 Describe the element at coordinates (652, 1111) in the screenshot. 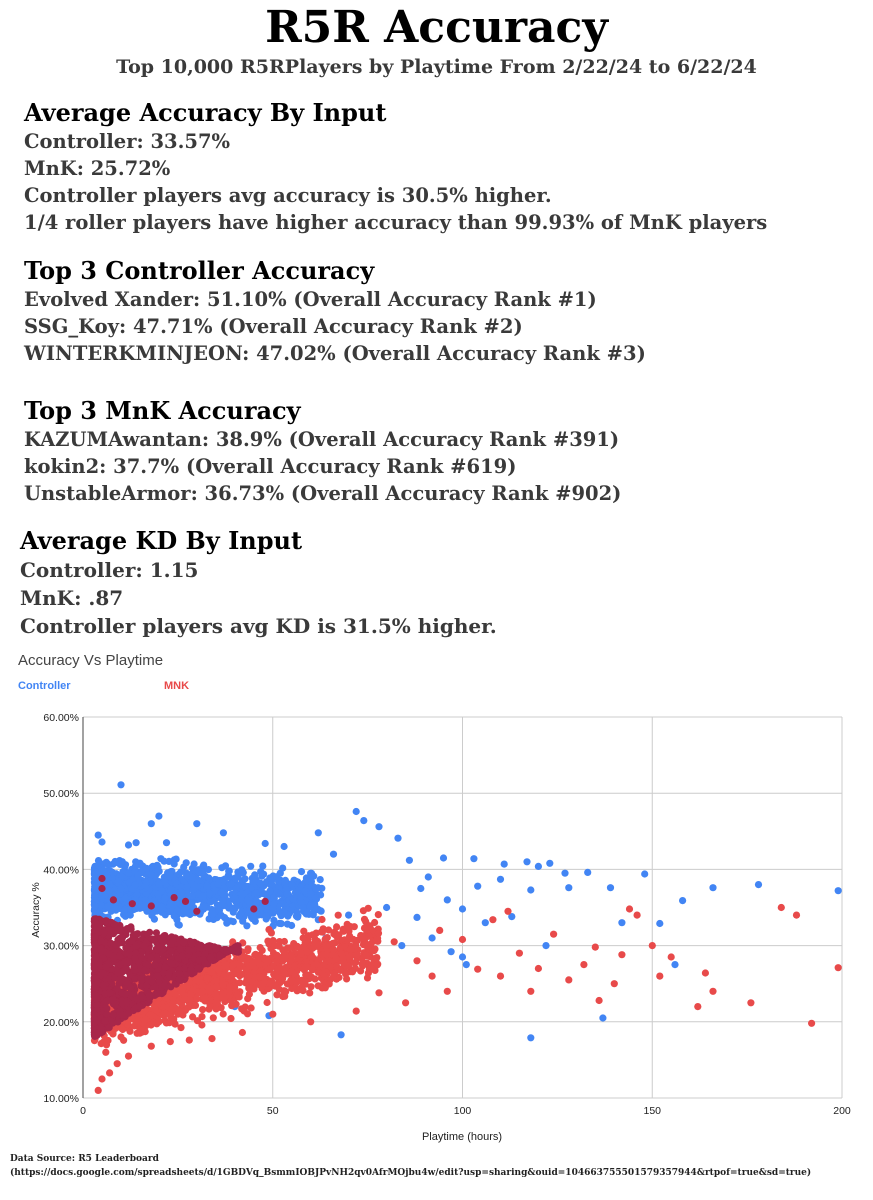

I see `x-tick-label: 150` at that location.